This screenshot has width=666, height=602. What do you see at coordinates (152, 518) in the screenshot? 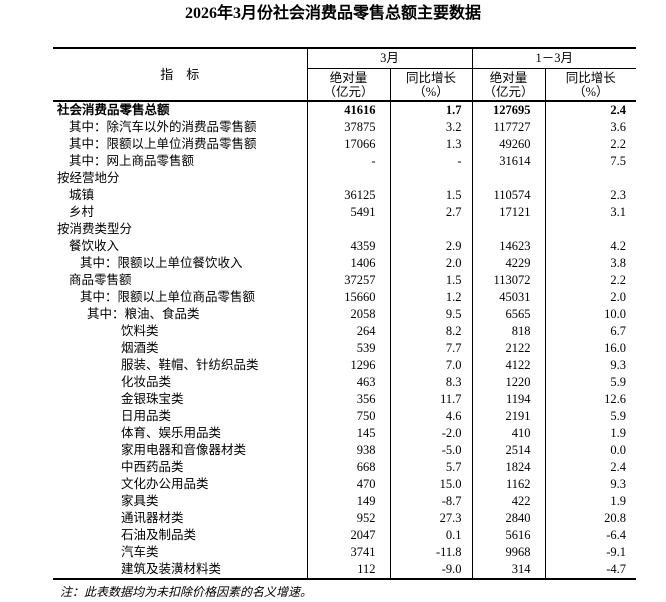
I see `indicator-cell: 通讯器材类` at bounding box center [152, 518].